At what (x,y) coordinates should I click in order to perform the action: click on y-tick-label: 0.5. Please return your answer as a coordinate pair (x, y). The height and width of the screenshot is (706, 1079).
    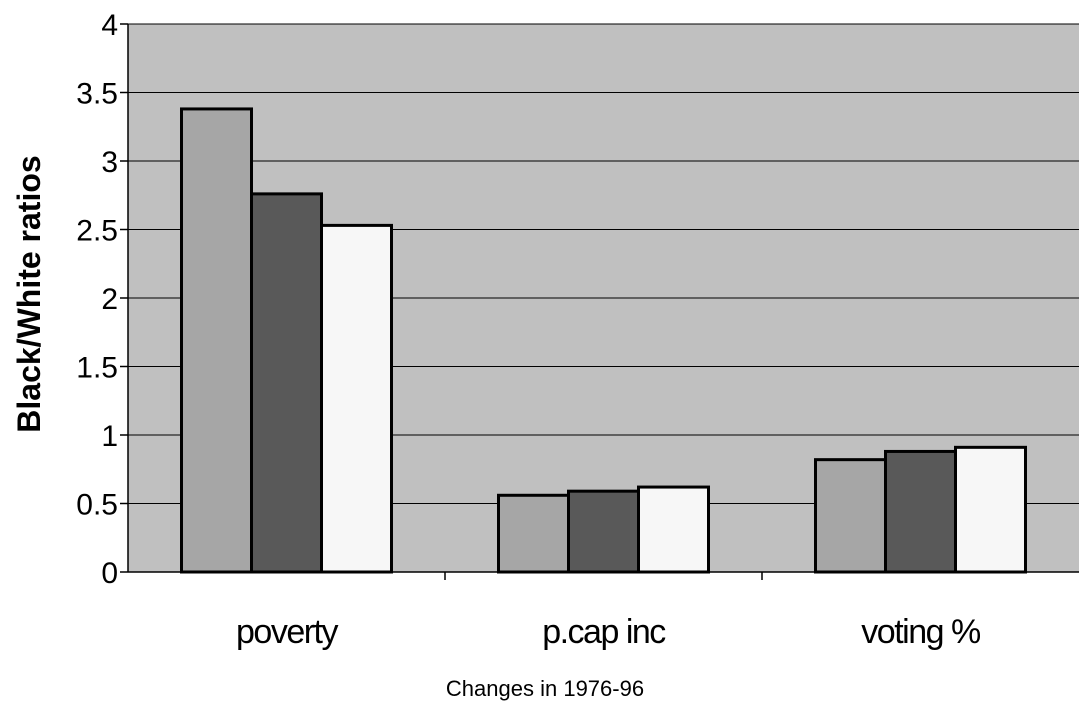
    Looking at the image, I should click on (97, 505).